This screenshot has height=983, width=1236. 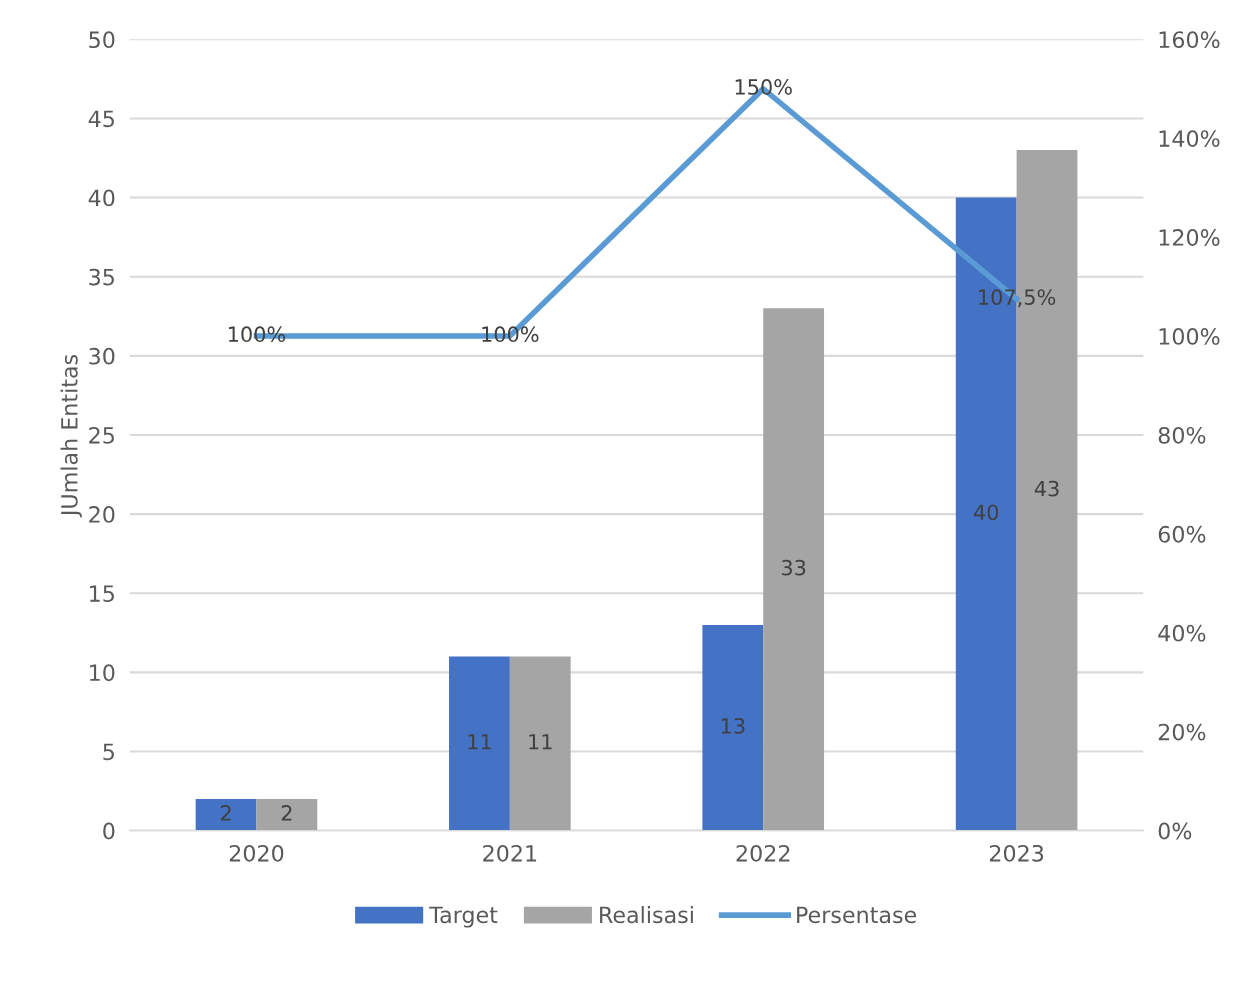 I want to click on x-tick-label: 2022, so click(x=763, y=853).